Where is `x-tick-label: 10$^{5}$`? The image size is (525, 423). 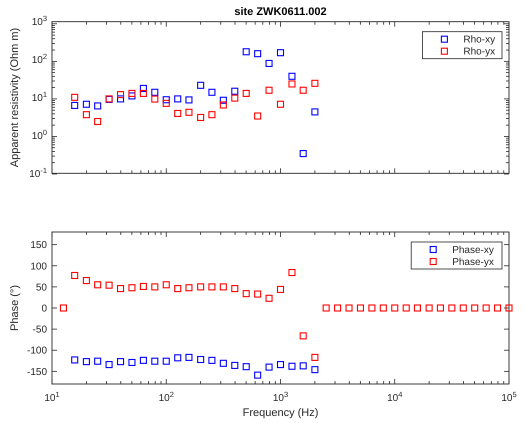
x-tick-label: 10$^{5}$ is located at coordinates (509, 397).